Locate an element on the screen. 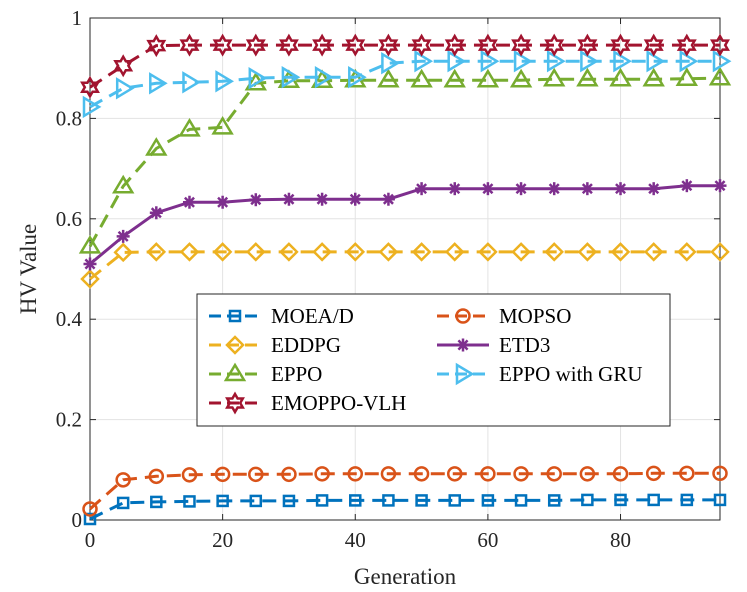 Image resolution: width=747 pixels, height=592 pixels. series-moea-d is located at coordinates (405, 509).